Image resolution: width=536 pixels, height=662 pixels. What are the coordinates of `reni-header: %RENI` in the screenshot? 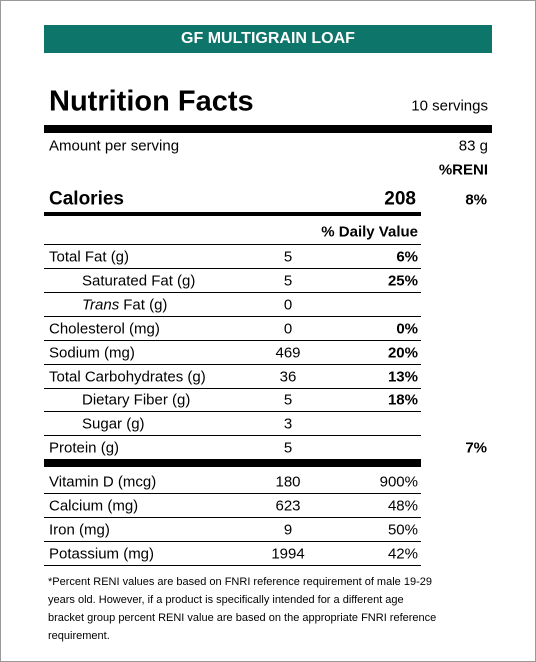 It's located at (463, 170).